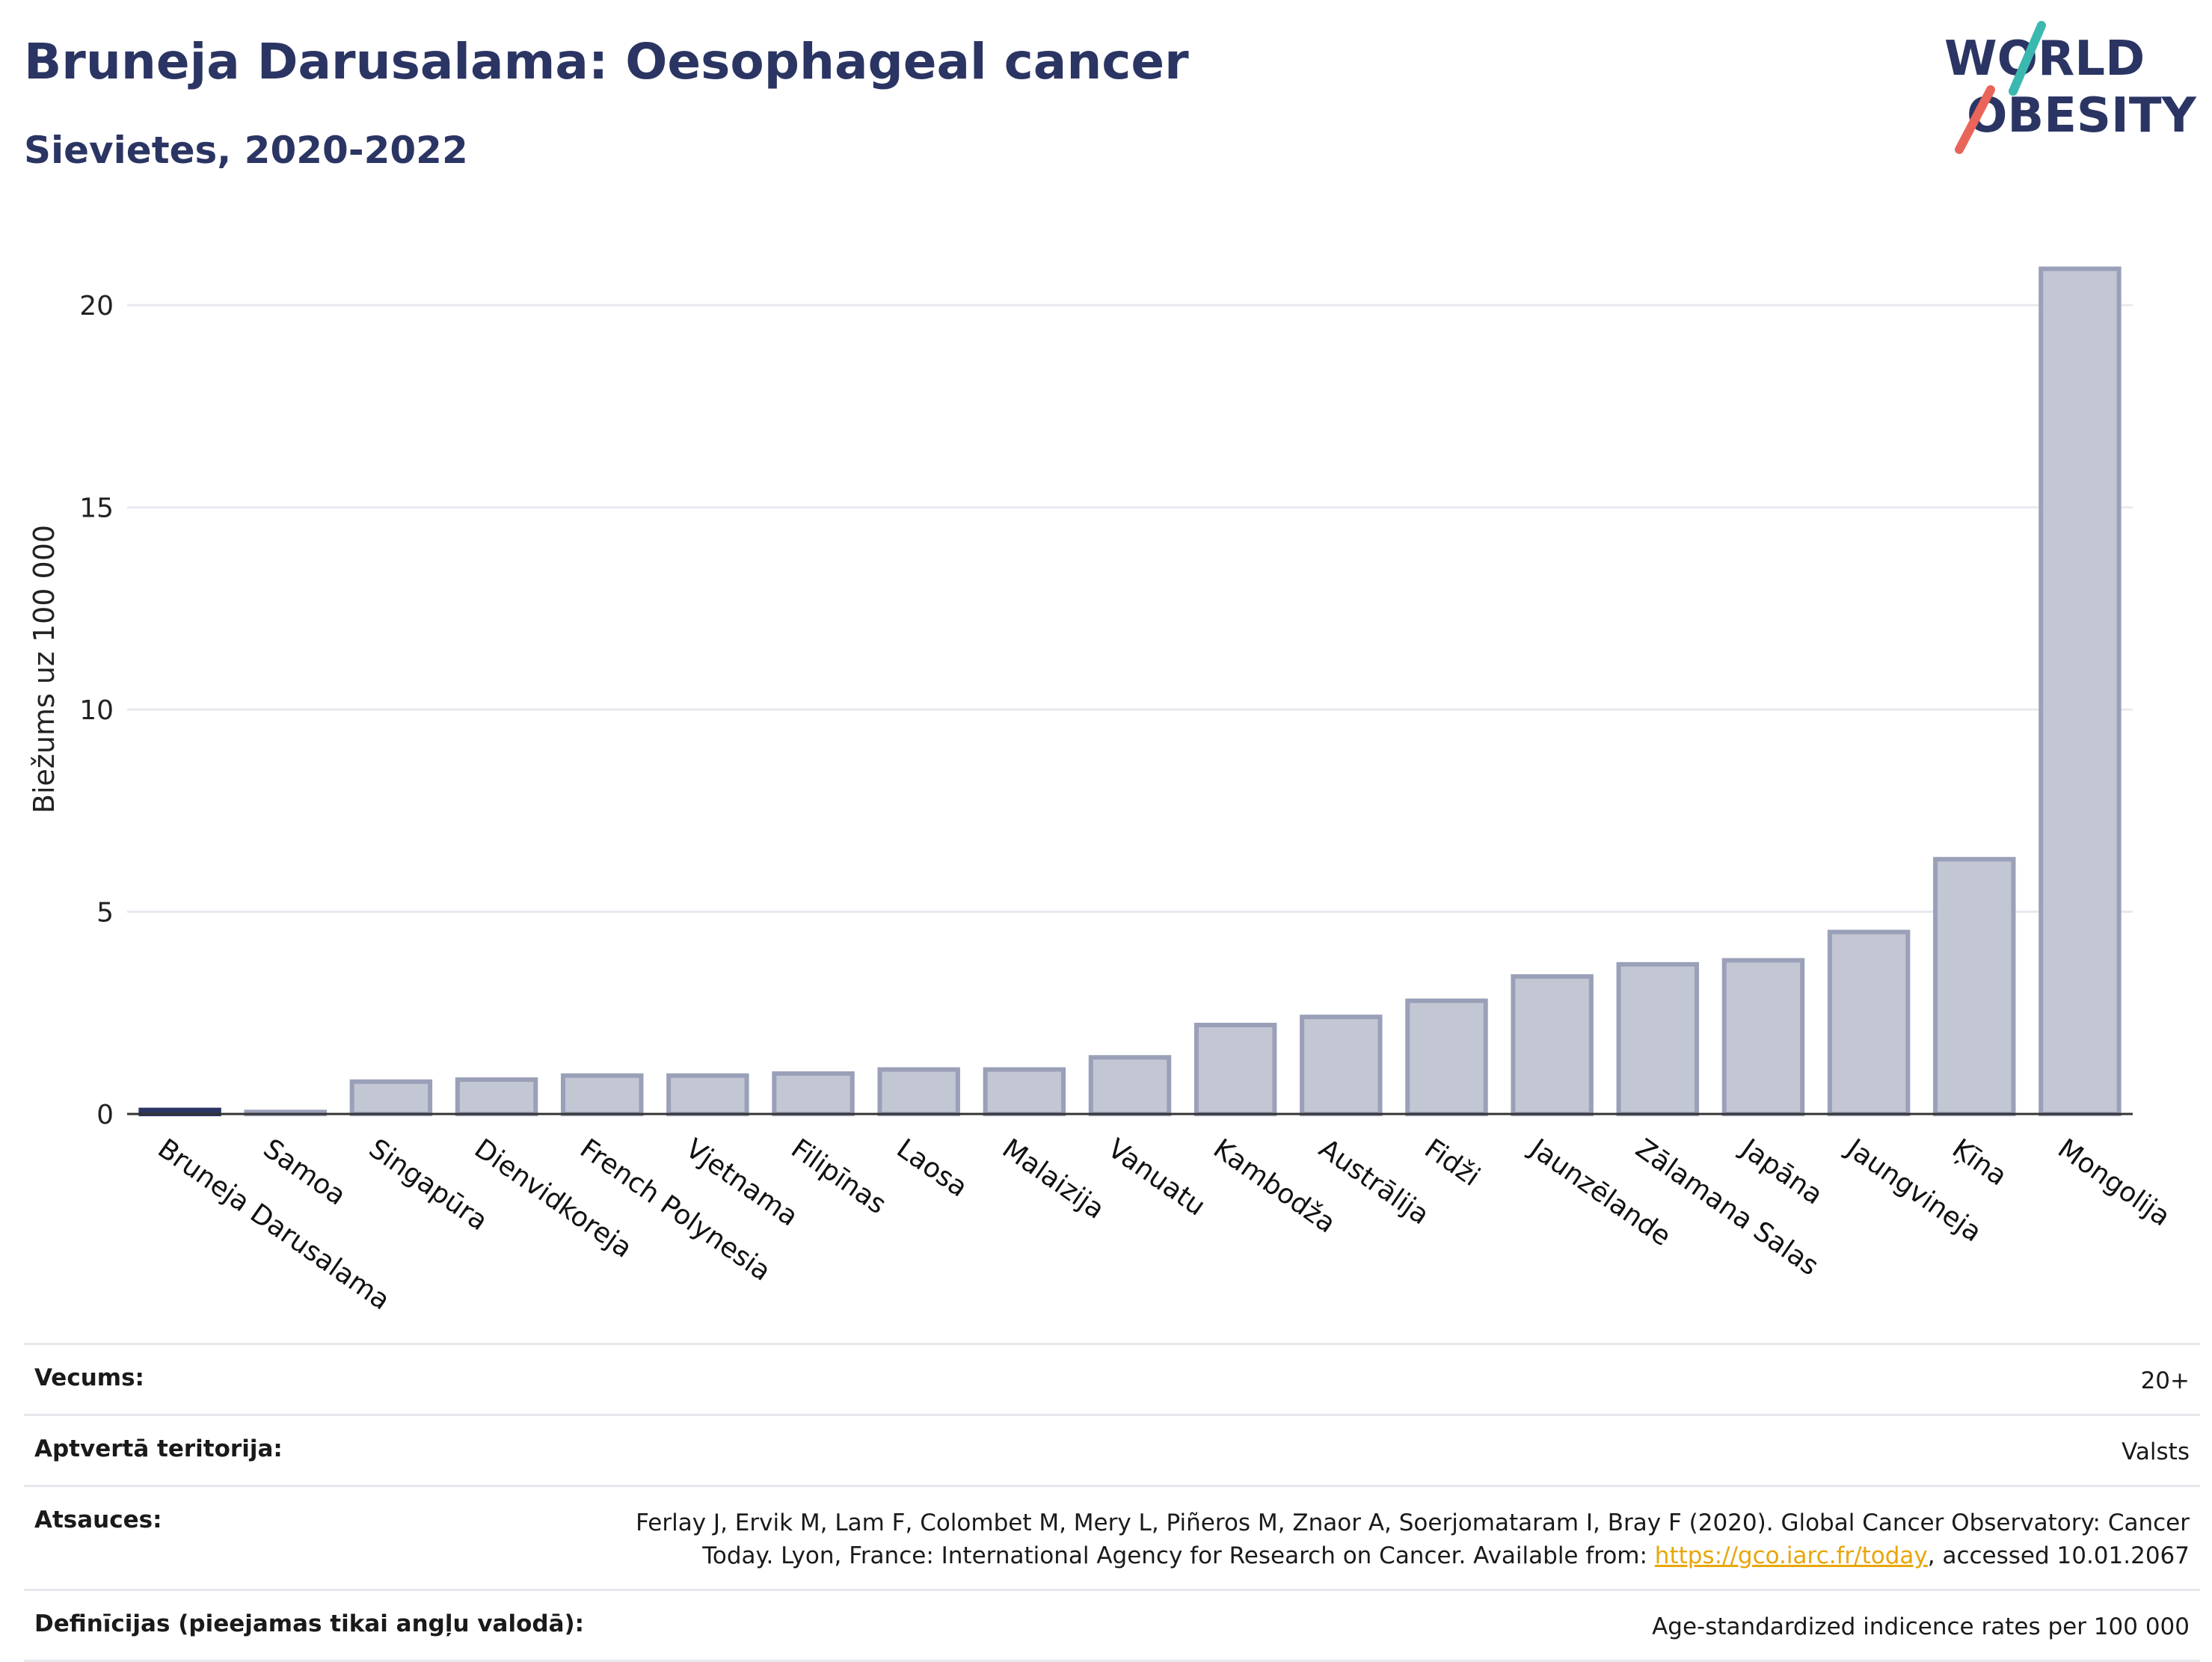 This screenshot has height=1662, width=2212. What do you see at coordinates (2058, 1555) in the screenshot?
I see `reference-line2-after: , accessed 10.01.2067` at bounding box center [2058, 1555].